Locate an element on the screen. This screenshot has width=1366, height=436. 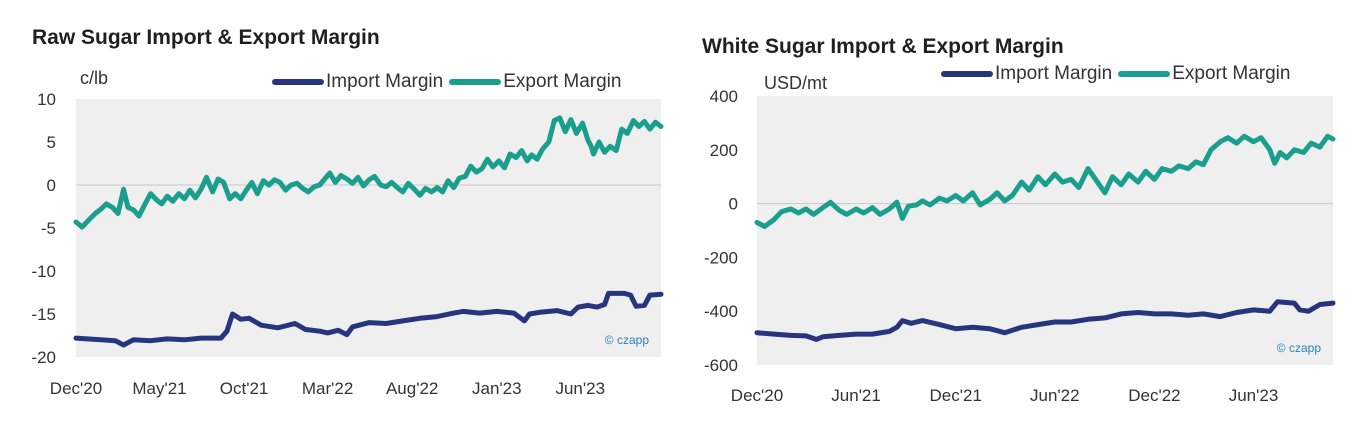
y-tick-label: -15 is located at coordinates (43, 314).